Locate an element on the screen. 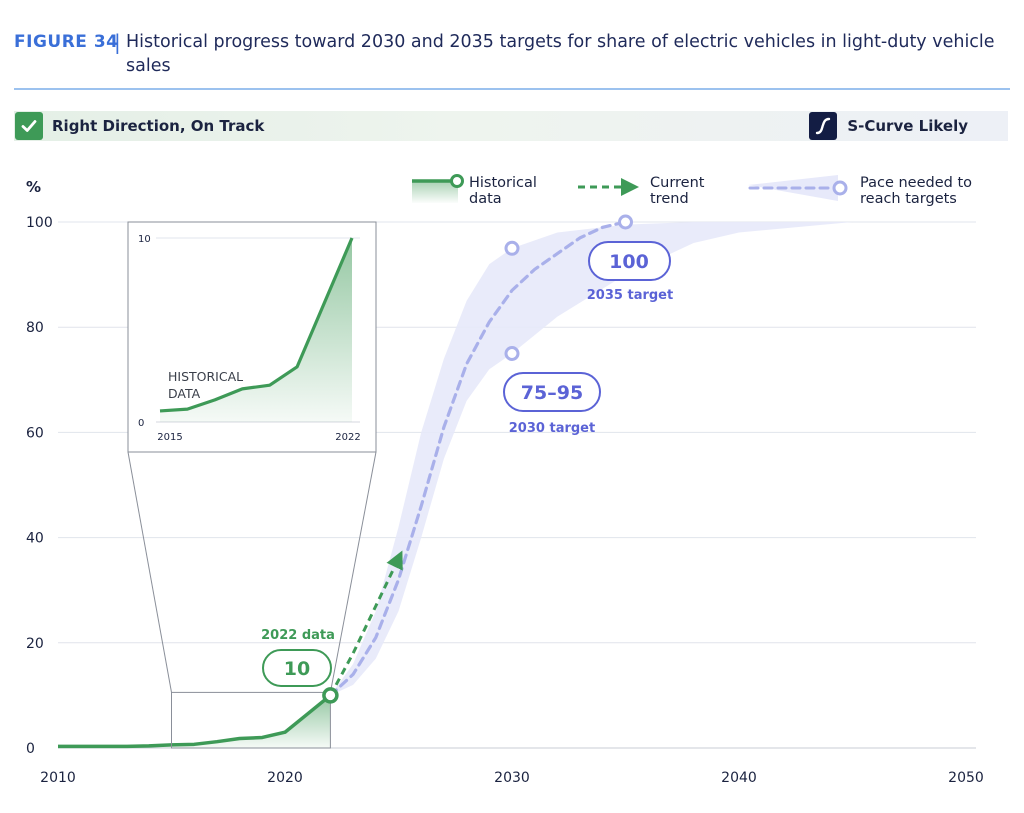 This screenshot has height=813, width=1024. y-tick-label-80: 80 is located at coordinates (35, 328).